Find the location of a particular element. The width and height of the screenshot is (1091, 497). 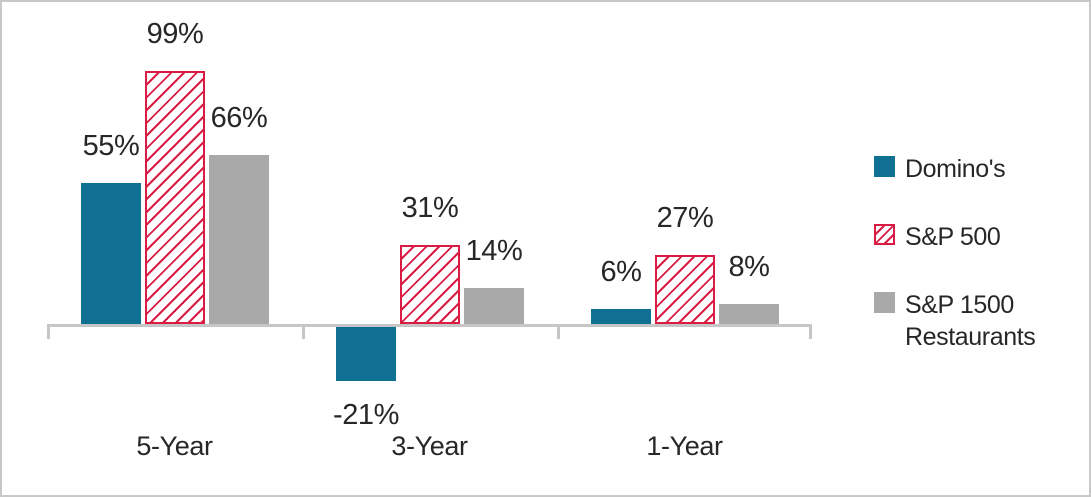

value-label-s-p-500-5-year: 99% is located at coordinates (175, 34).